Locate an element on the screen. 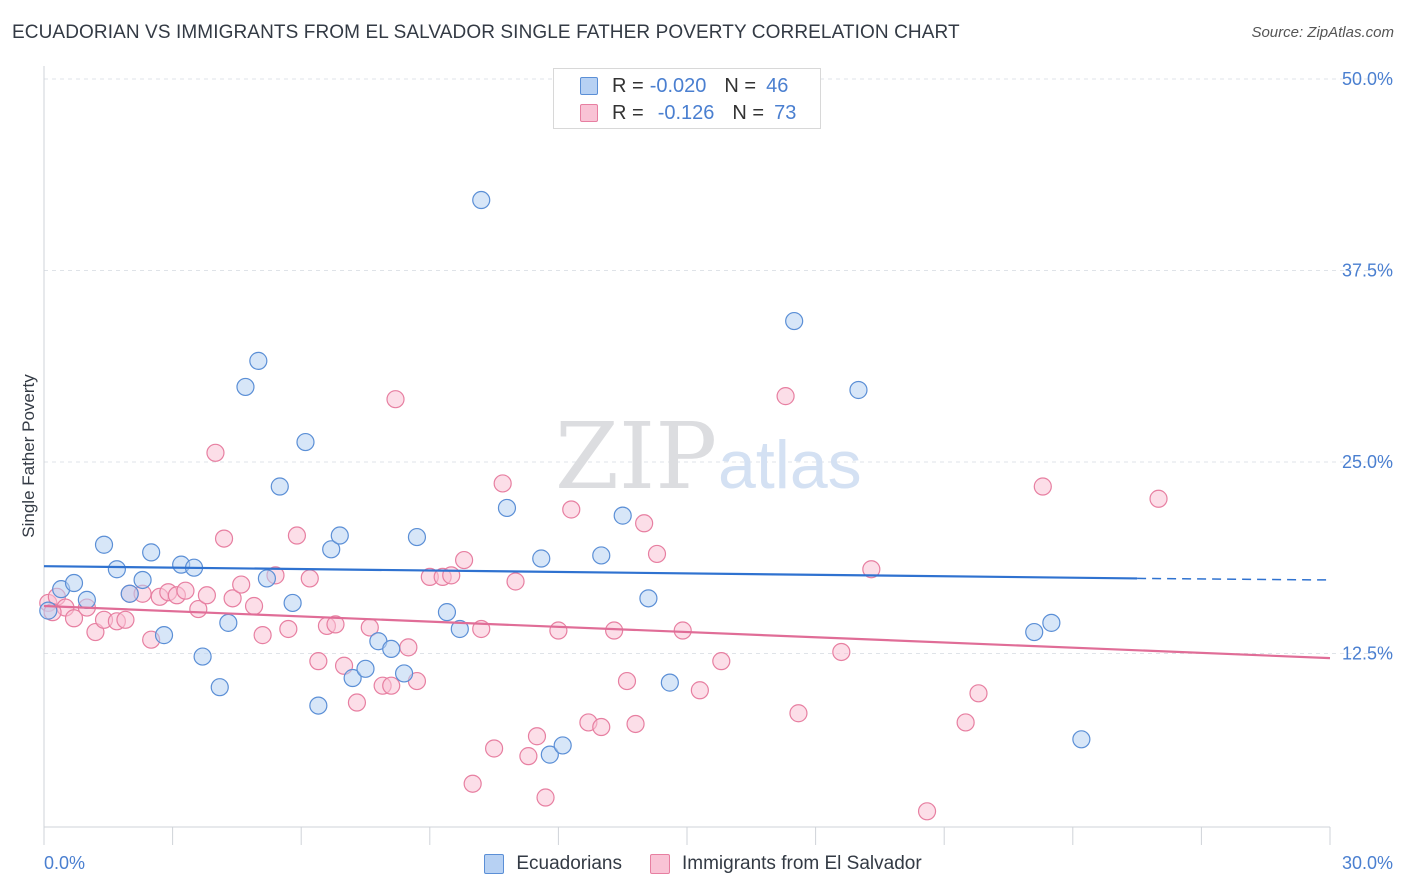  legend-swatch-el-salvador is located at coordinates (659, 864).